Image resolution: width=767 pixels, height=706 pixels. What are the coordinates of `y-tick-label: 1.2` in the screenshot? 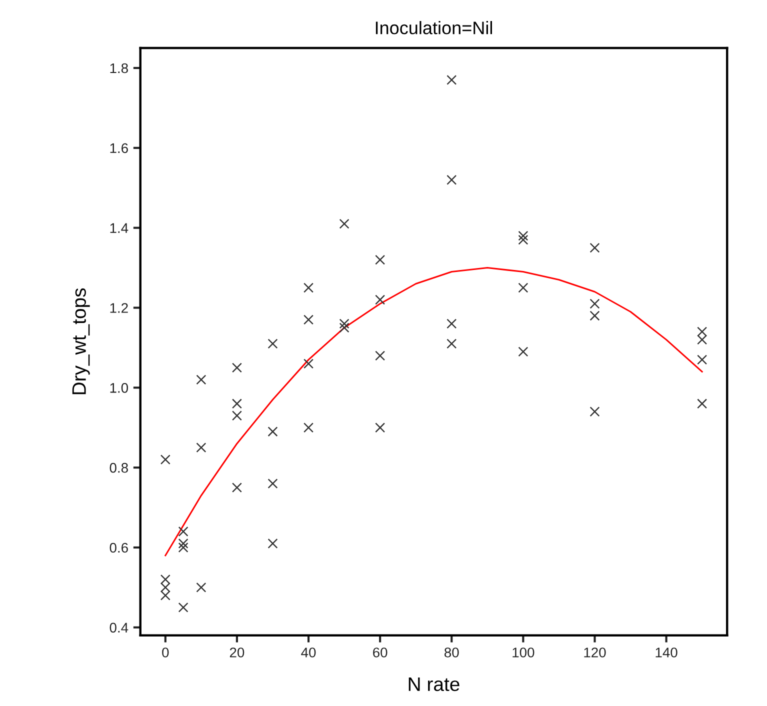 It's located at (119, 308).